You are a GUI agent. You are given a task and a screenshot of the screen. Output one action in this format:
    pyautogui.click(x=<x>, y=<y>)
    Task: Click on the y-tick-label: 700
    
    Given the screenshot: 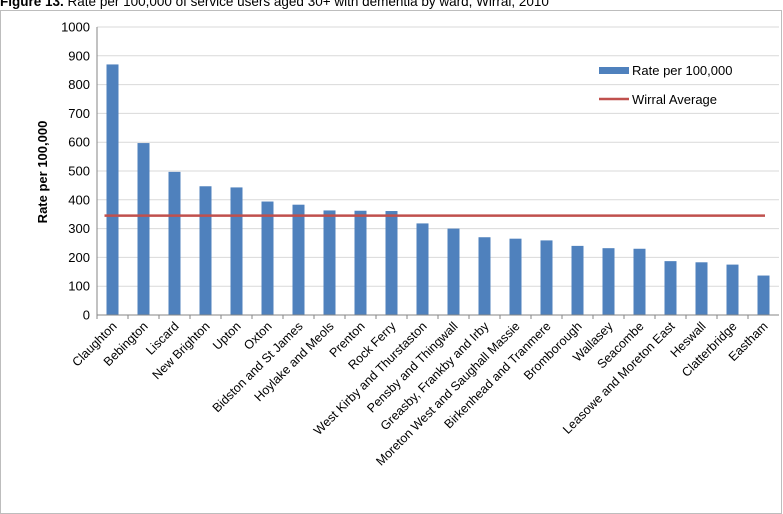 What is the action you would take?
    pyautogui.click(x=79, y=113)
    